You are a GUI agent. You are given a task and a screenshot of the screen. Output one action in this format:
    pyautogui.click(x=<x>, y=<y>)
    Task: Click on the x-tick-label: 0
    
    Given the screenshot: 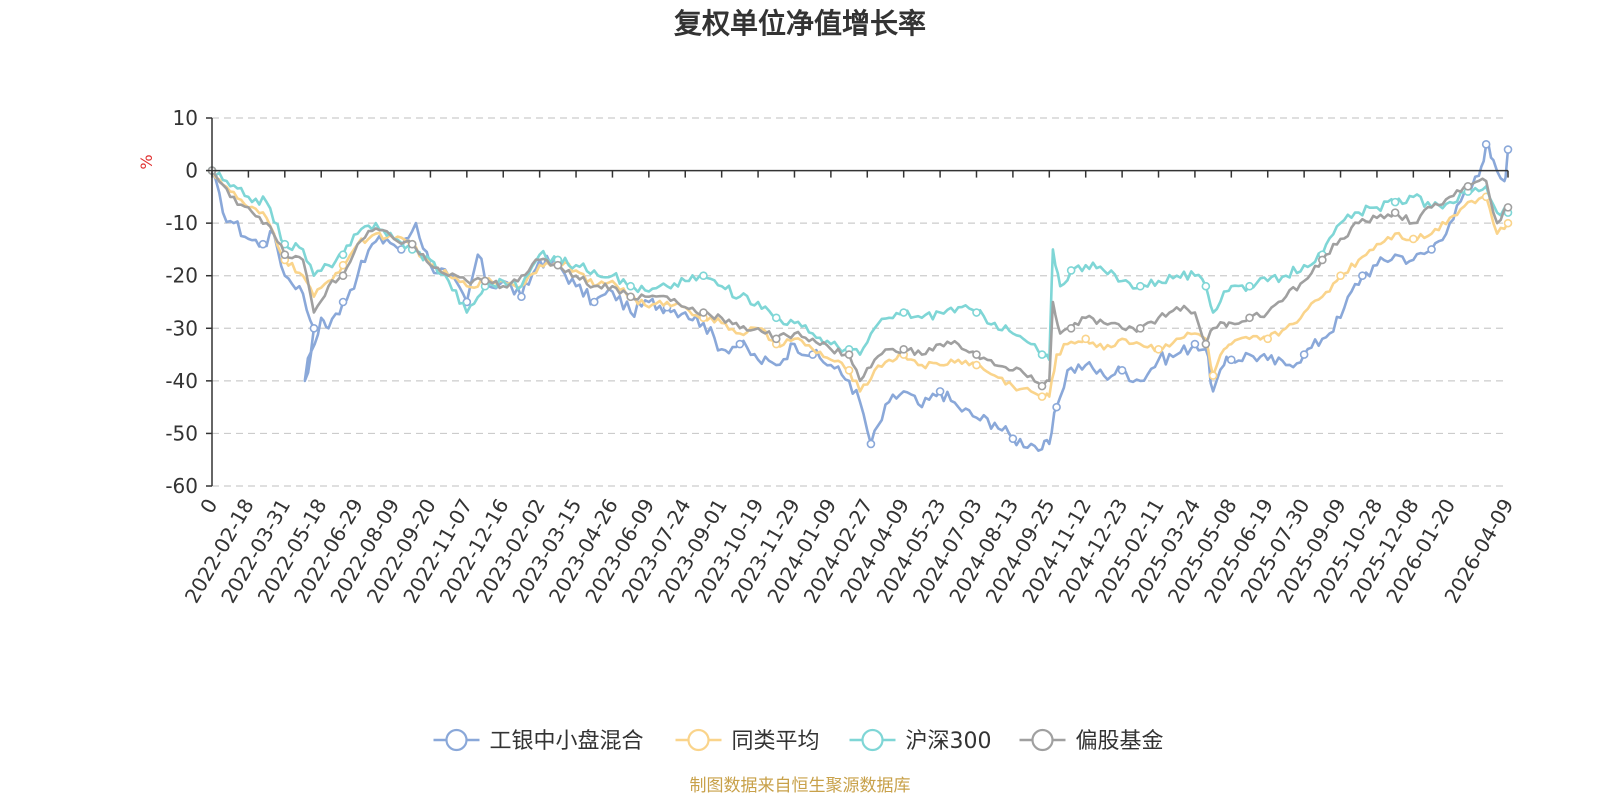 What is the action you would take?
    pyautogui.click(x=208, y=506)
    